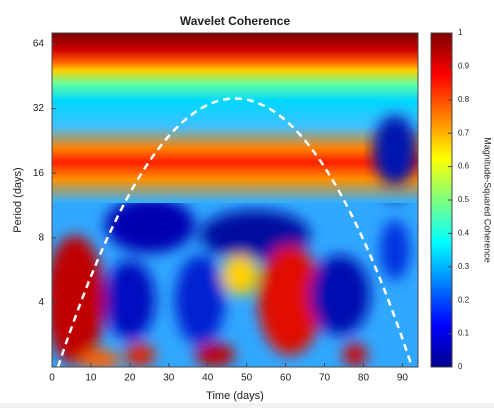 The width and height of the screenshot is (494, 408). Describe the element at coordinates (41, 302) in the screenshot. I see `y-tick-label: 4` at that location.